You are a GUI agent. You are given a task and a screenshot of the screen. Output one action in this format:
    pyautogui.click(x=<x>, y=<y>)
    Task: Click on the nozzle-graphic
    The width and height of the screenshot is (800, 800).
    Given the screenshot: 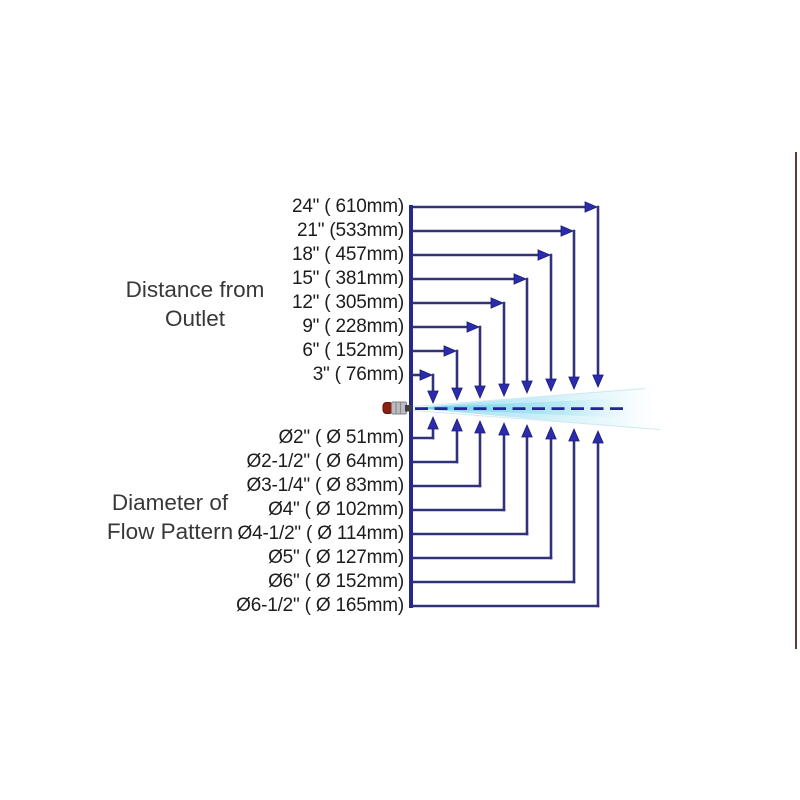 What is the action you would take?
    pyautogui.click(x=397, y=408)
    